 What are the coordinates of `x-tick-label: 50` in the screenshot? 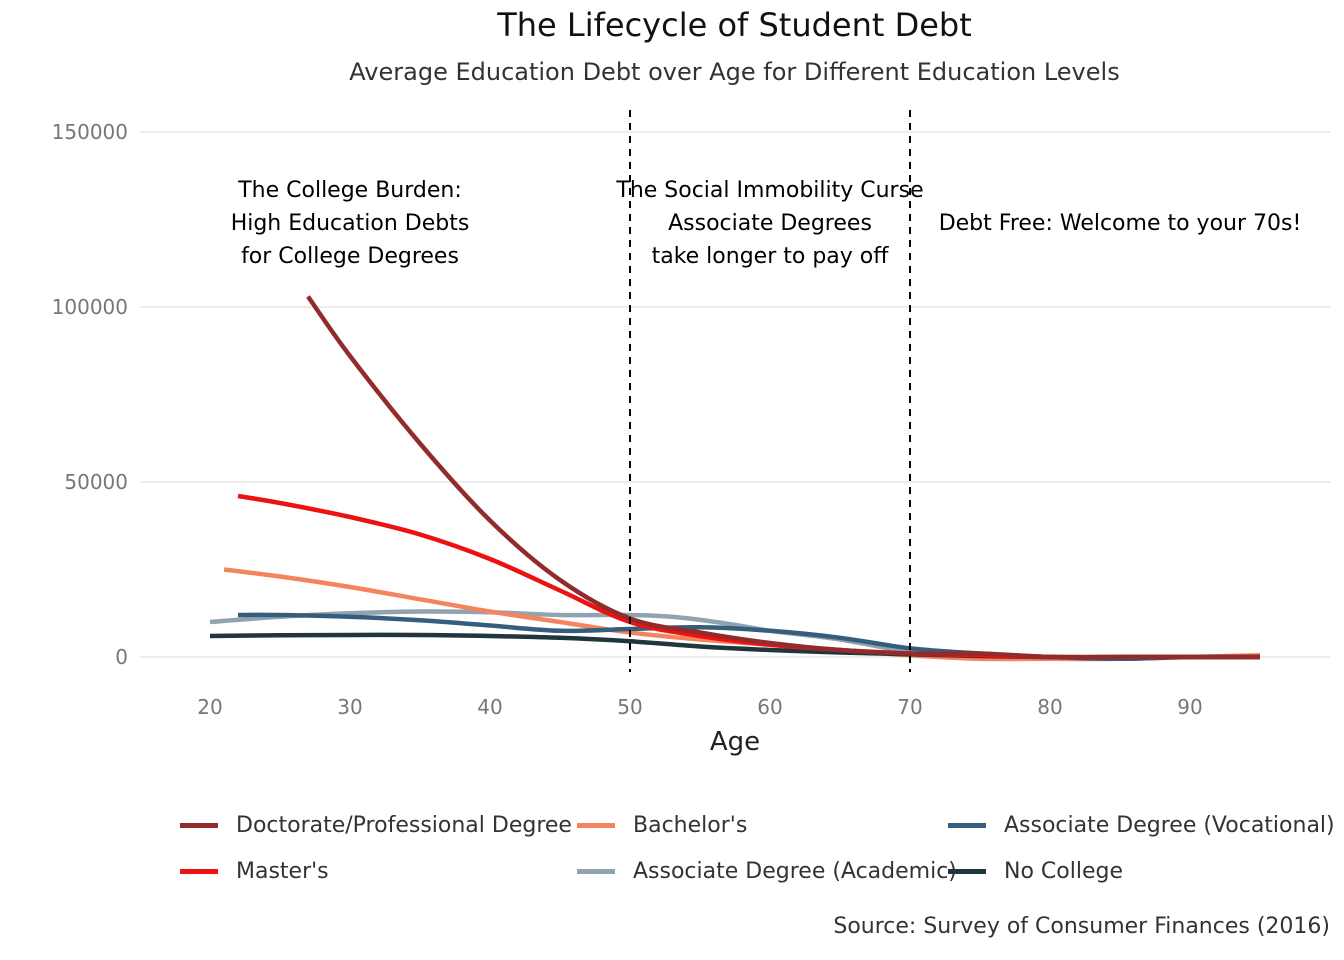 It's located at (629, 707).